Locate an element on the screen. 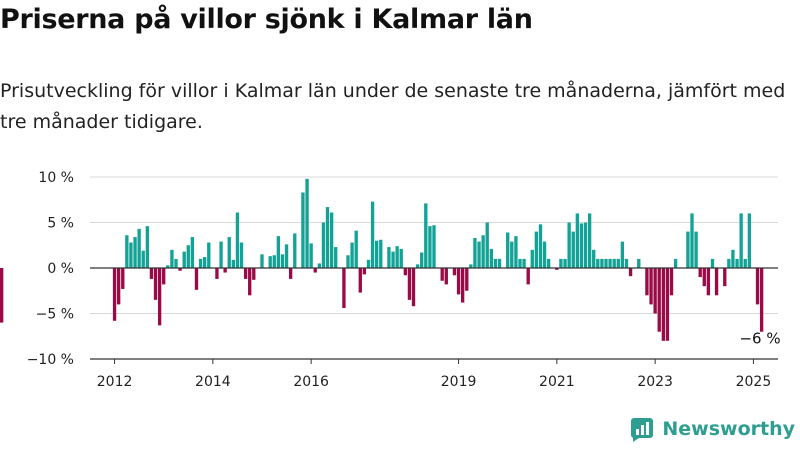 This screenshot has width=800, height=450. y-tick-label: 5 % is located at coordinates (60, 224).